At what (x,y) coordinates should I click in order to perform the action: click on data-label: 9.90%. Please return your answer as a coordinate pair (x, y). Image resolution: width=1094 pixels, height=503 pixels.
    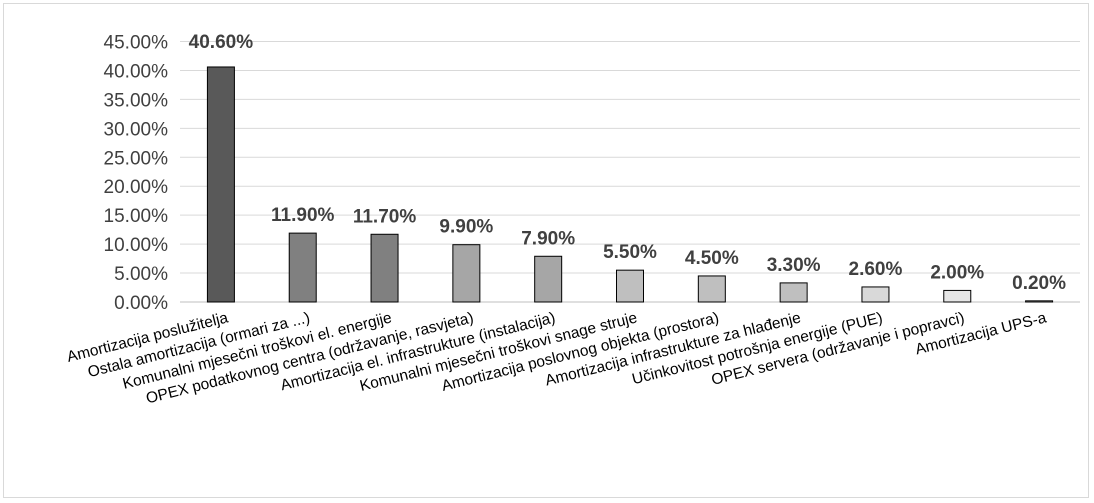
    Looking at the image, I should click on (466, 227).